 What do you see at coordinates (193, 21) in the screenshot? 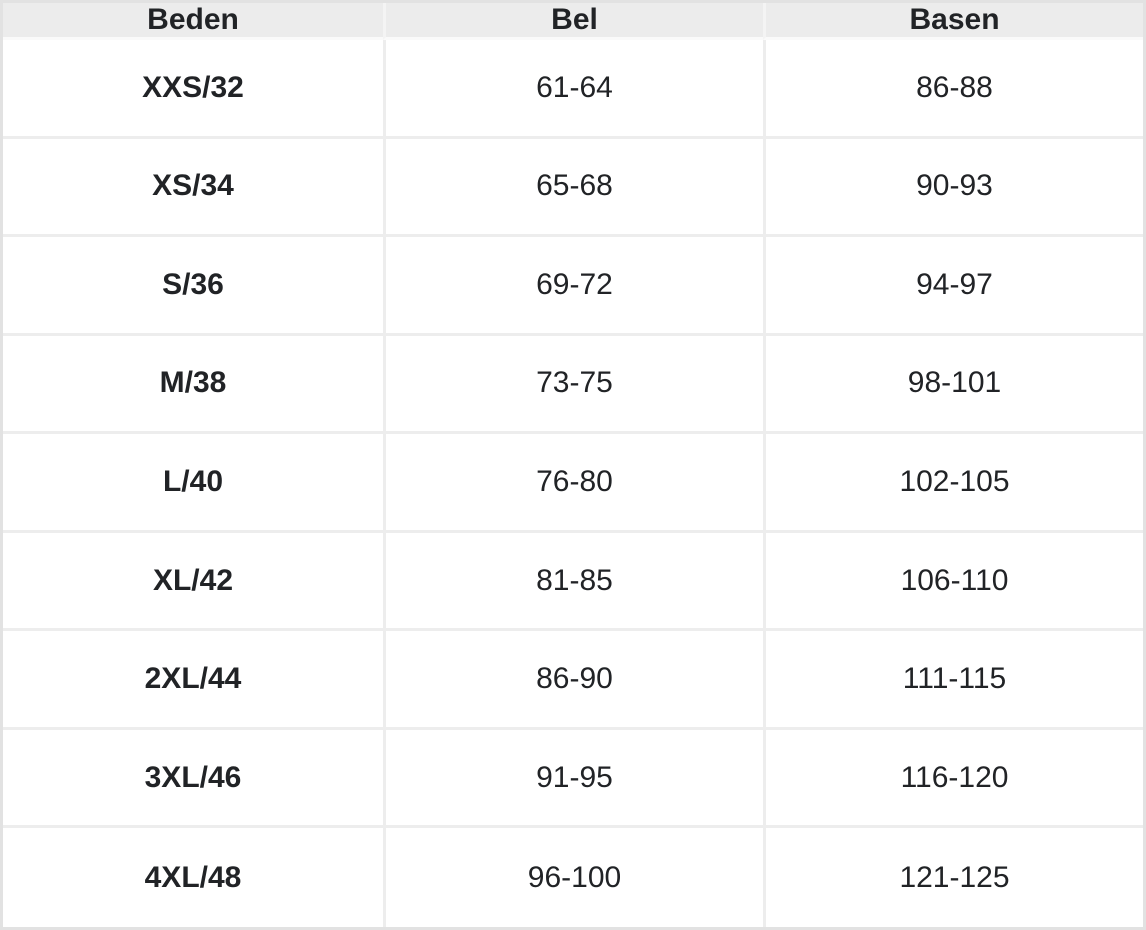
I see `column-header-beden: Beden` at bounding box center [193, 21].